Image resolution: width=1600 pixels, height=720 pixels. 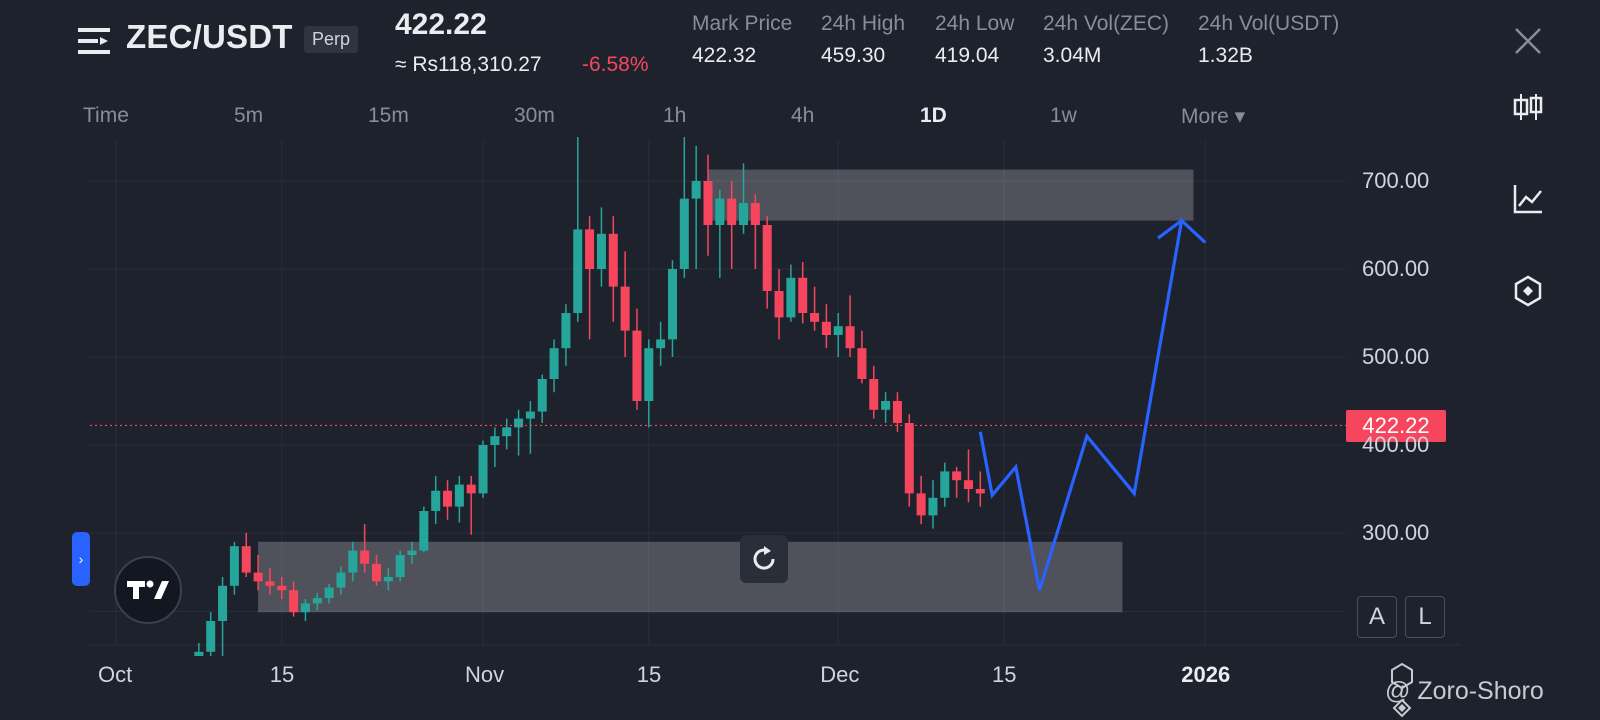 I want to click on pair-symbol: ZEC/USDT, so click(x=209, y=36).